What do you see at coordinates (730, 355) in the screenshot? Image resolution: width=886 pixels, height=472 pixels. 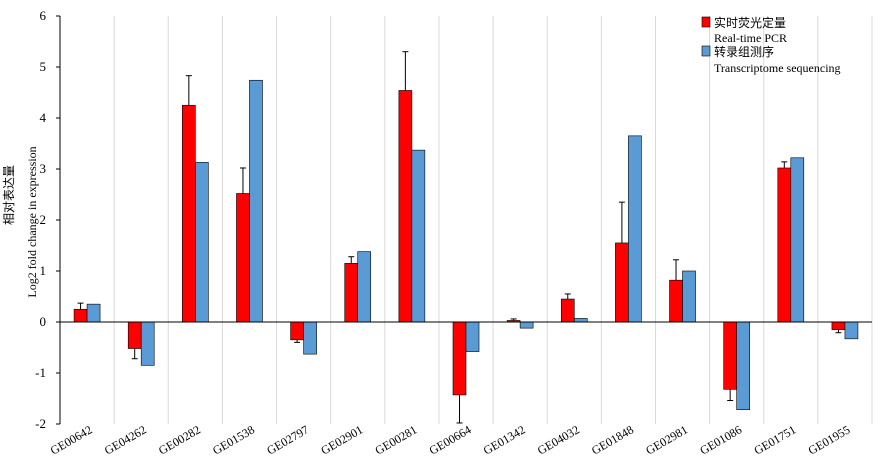 I see `bar-real-time-pcr-ge01086` at bounding box center [730, 355].